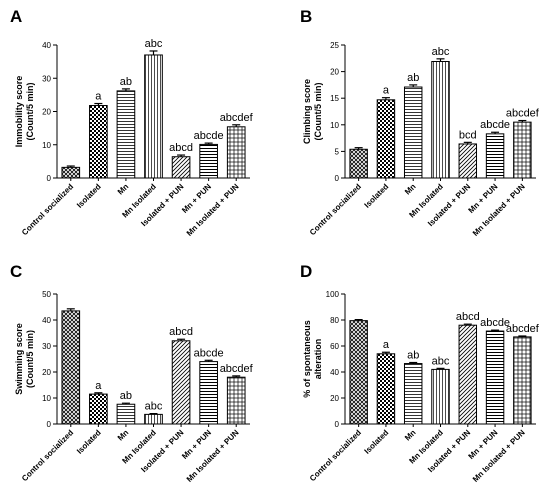  What do you see at coordinates (468, 135) in the screenshot?
I see `significance-label: bcd` at bounding box center [468, 135].